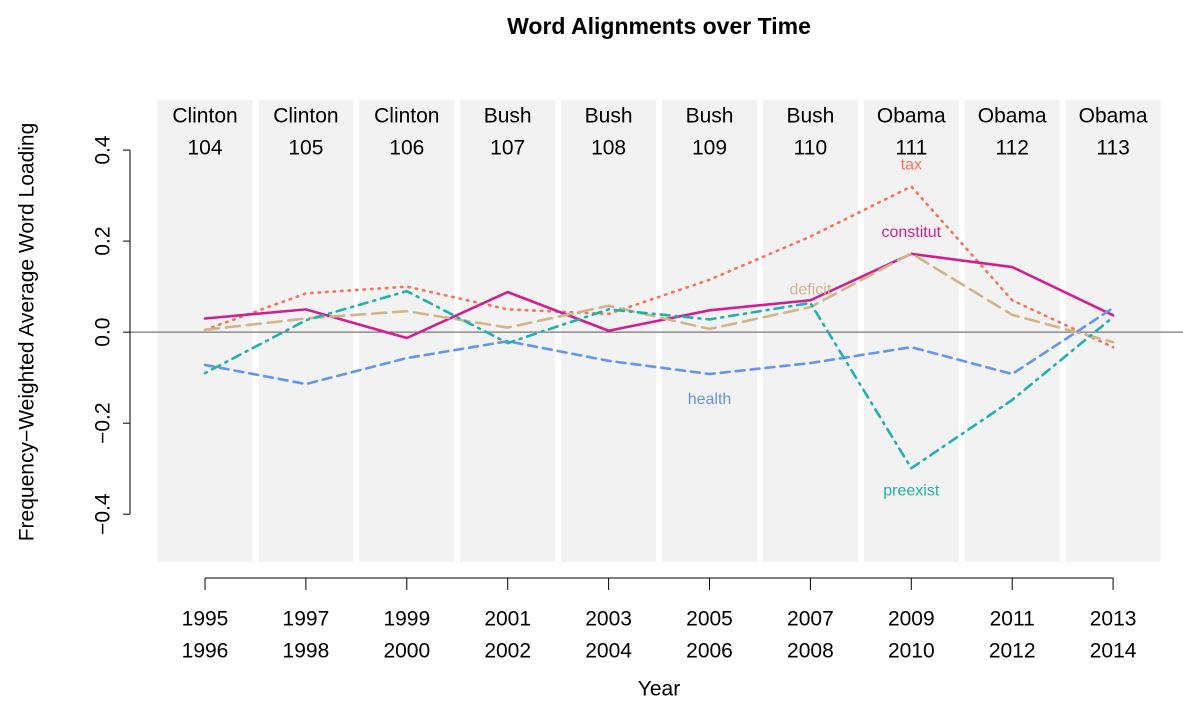  What do you see at coordinates (810, 651) in the screenshot?
I see `x-tick-label: 2008` at bounding box center [810, 651].